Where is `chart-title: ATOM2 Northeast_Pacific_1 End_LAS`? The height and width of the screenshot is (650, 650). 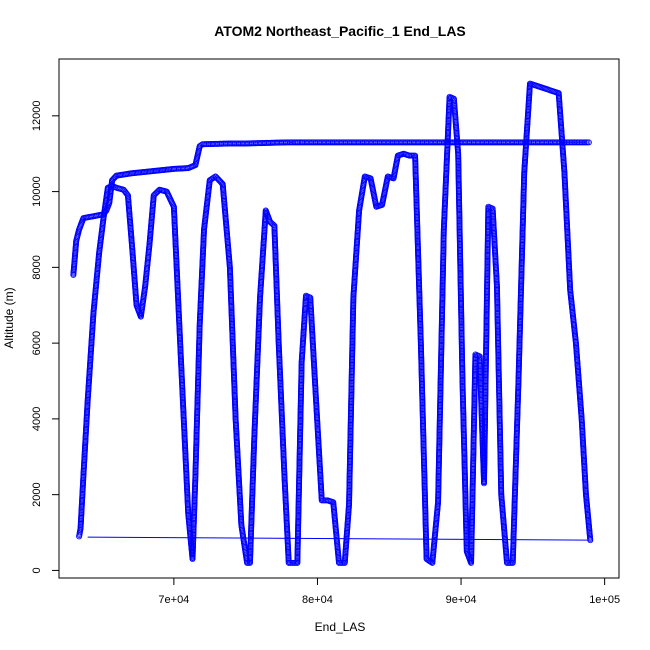 chart-title: ATOM2 Northeast_Pacific_1 End_LAS is located at coordinates (340, 31).